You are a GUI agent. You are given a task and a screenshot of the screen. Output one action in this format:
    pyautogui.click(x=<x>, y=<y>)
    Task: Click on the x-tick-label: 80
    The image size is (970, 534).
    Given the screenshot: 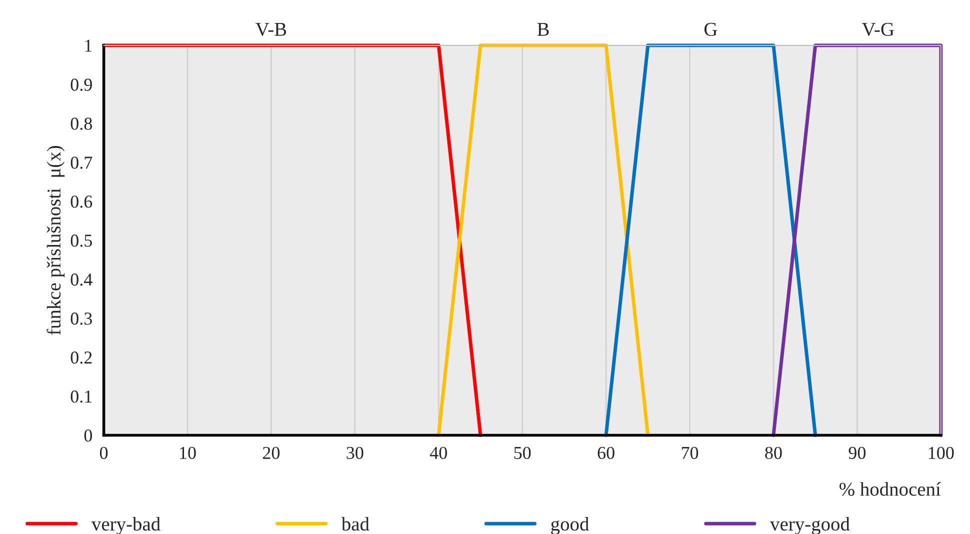 What is the action you would take?
    pyautogui.click(x=773, y=453)
    